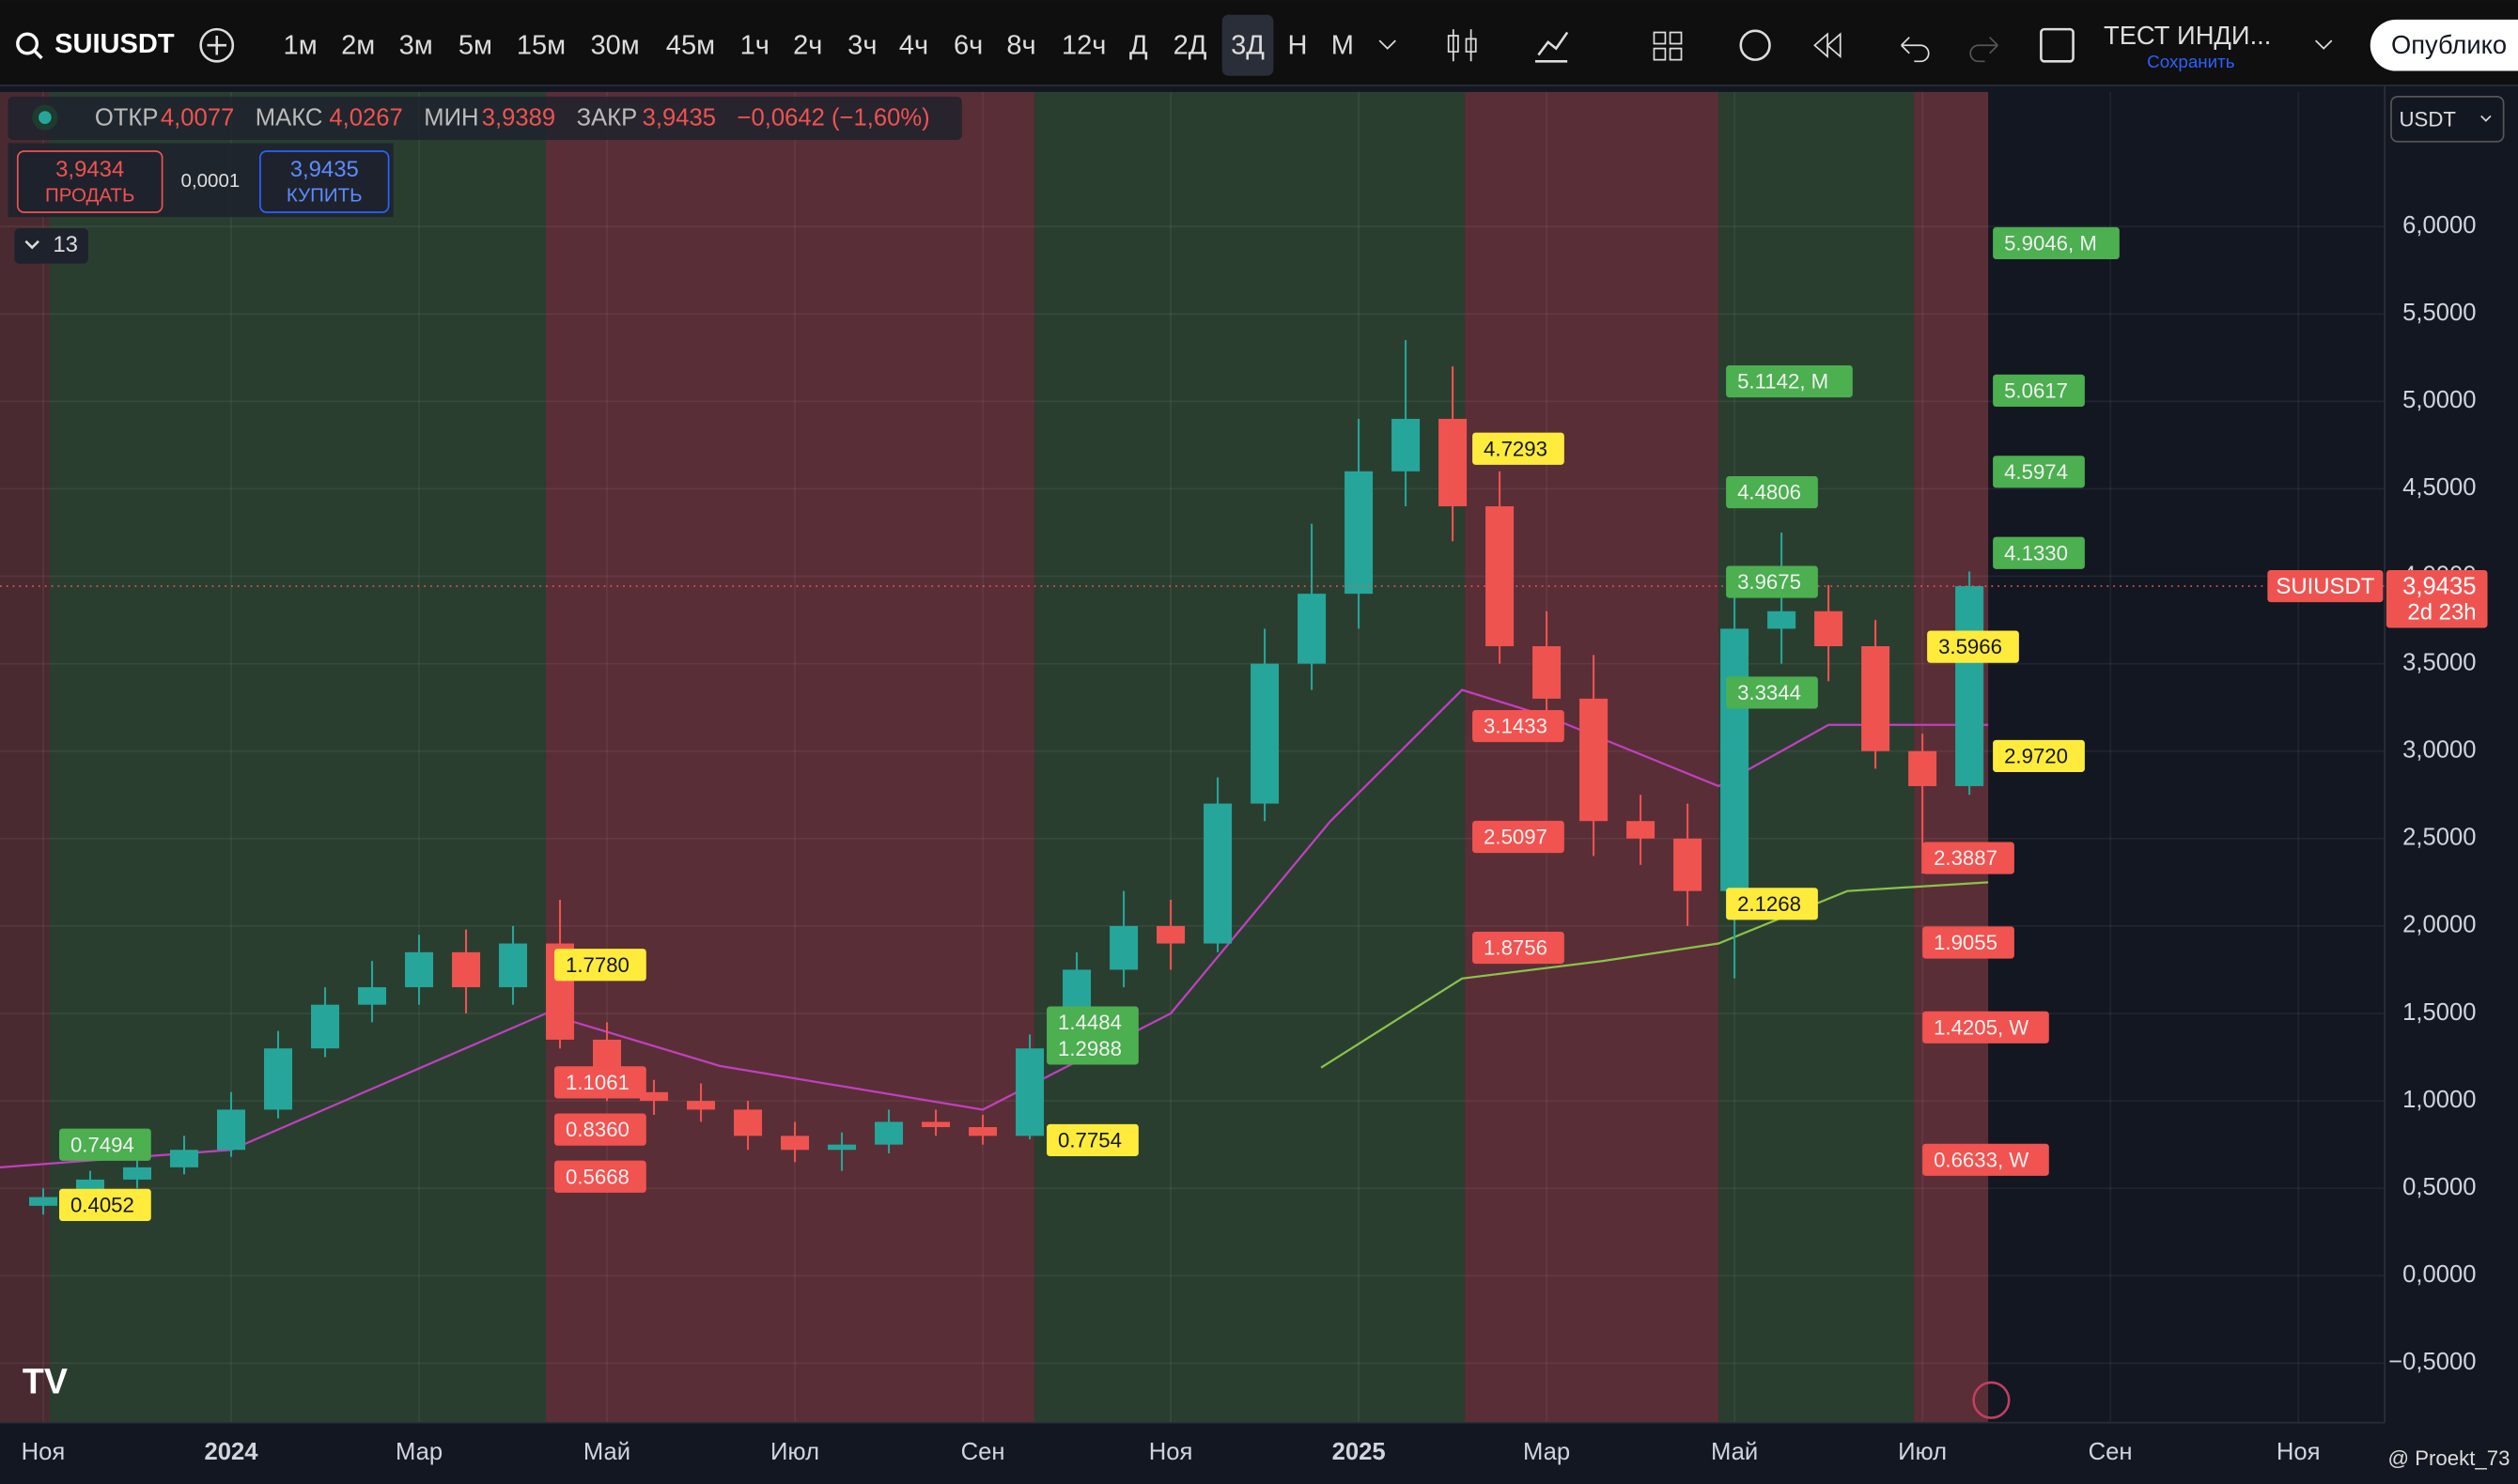  I want to click on x-tick-label: Сен, so click(983, 1452).